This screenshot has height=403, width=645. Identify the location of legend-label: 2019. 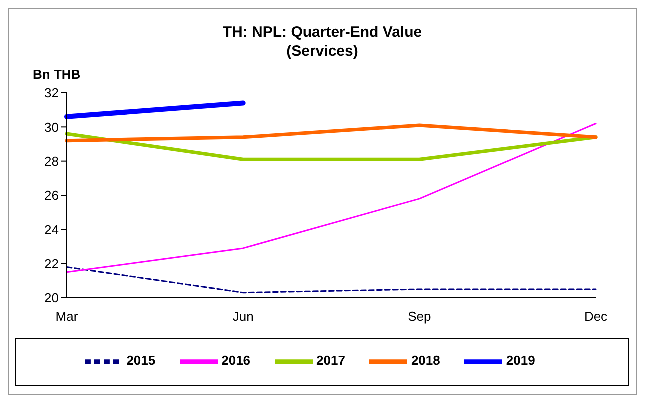
(521, 360).